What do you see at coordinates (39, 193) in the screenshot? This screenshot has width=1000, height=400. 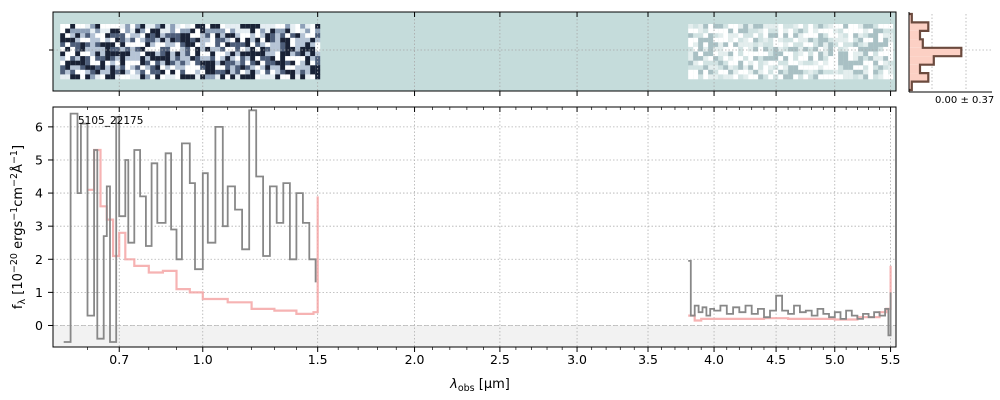 I see `y-tick-label: 4` at bounding box center [39, 193].